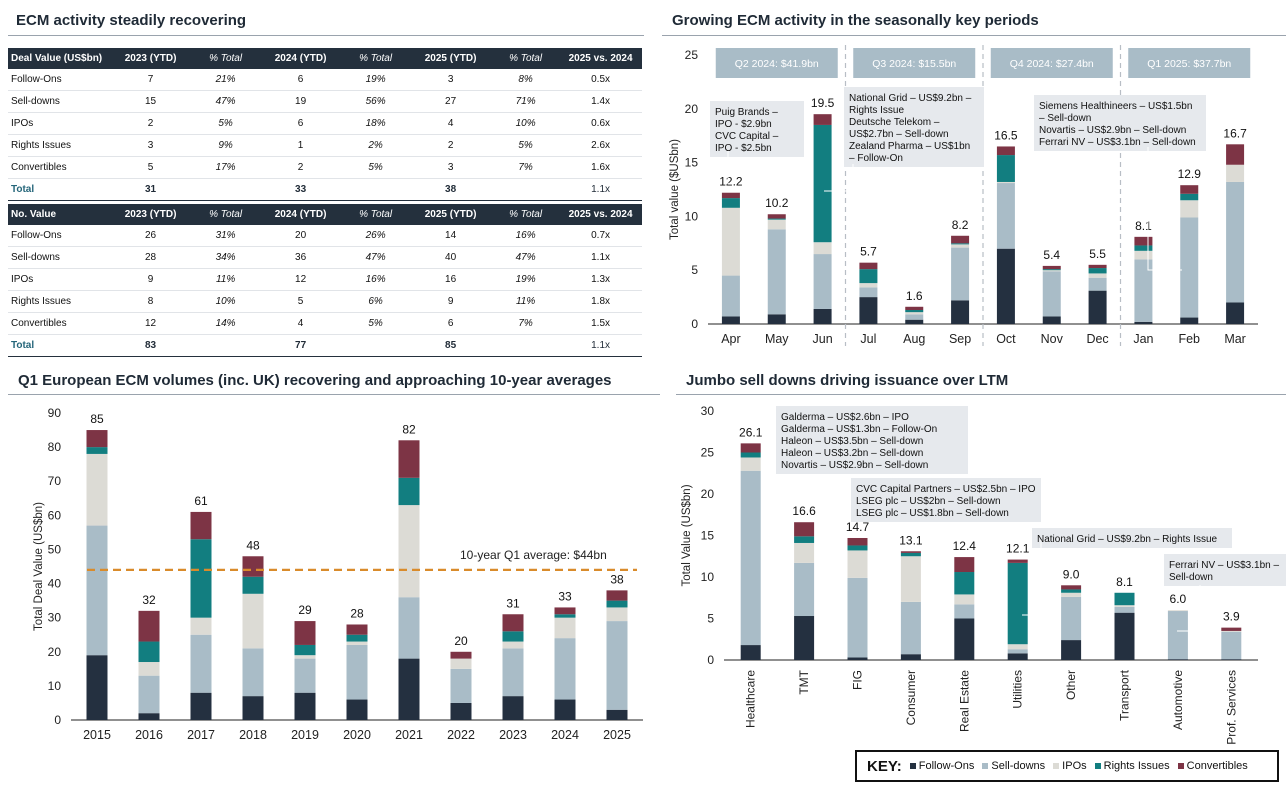 The image size is (1288, 800). I want to click on table-cell, so click(376, 345).